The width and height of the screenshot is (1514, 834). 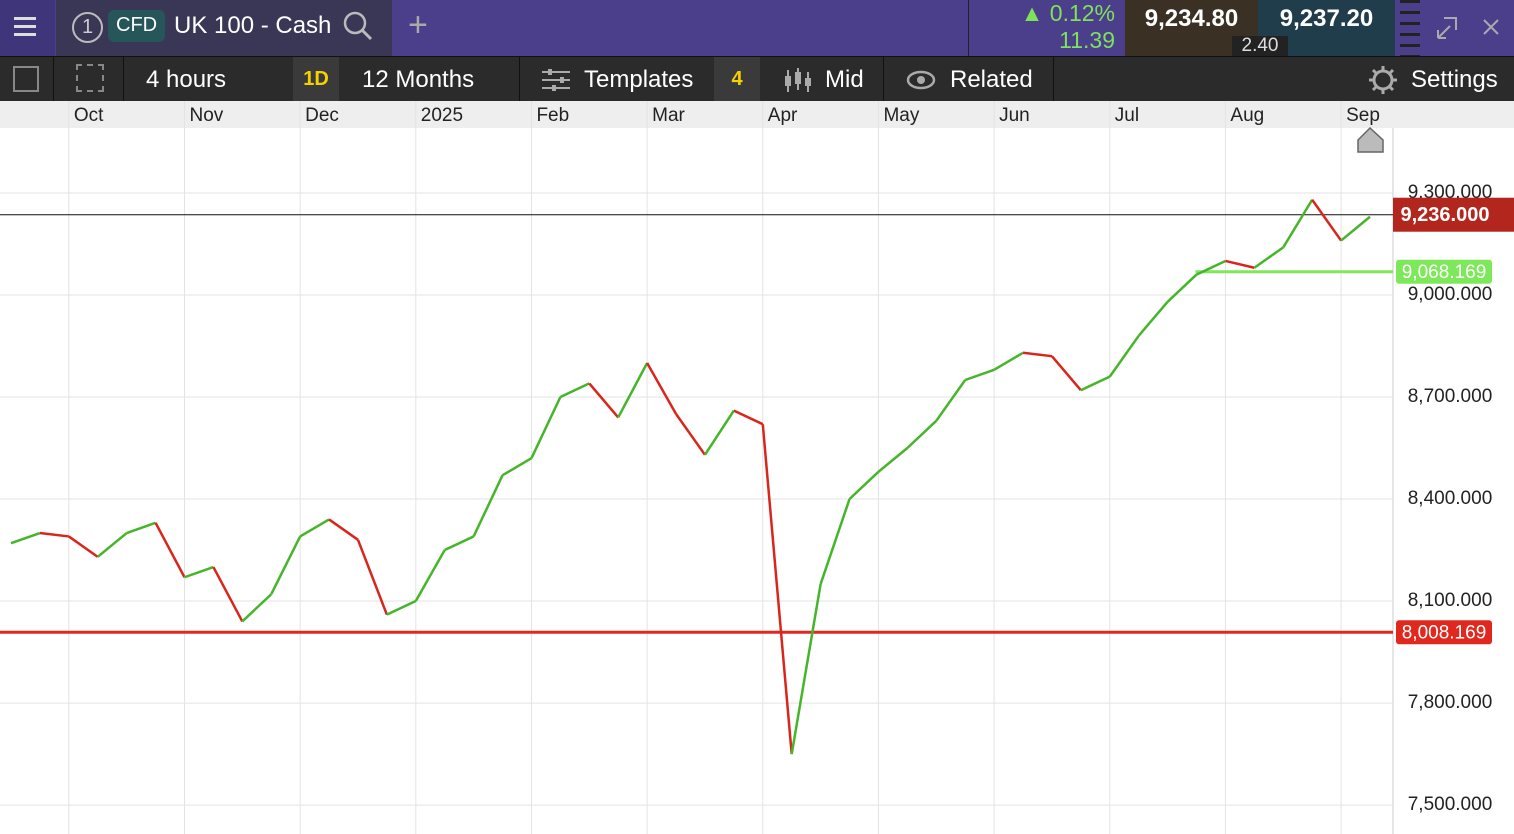 What do you see at coordinates (639, 79) in the screenshot?
I see `templates: Templates` at bounding box center [639, 79].